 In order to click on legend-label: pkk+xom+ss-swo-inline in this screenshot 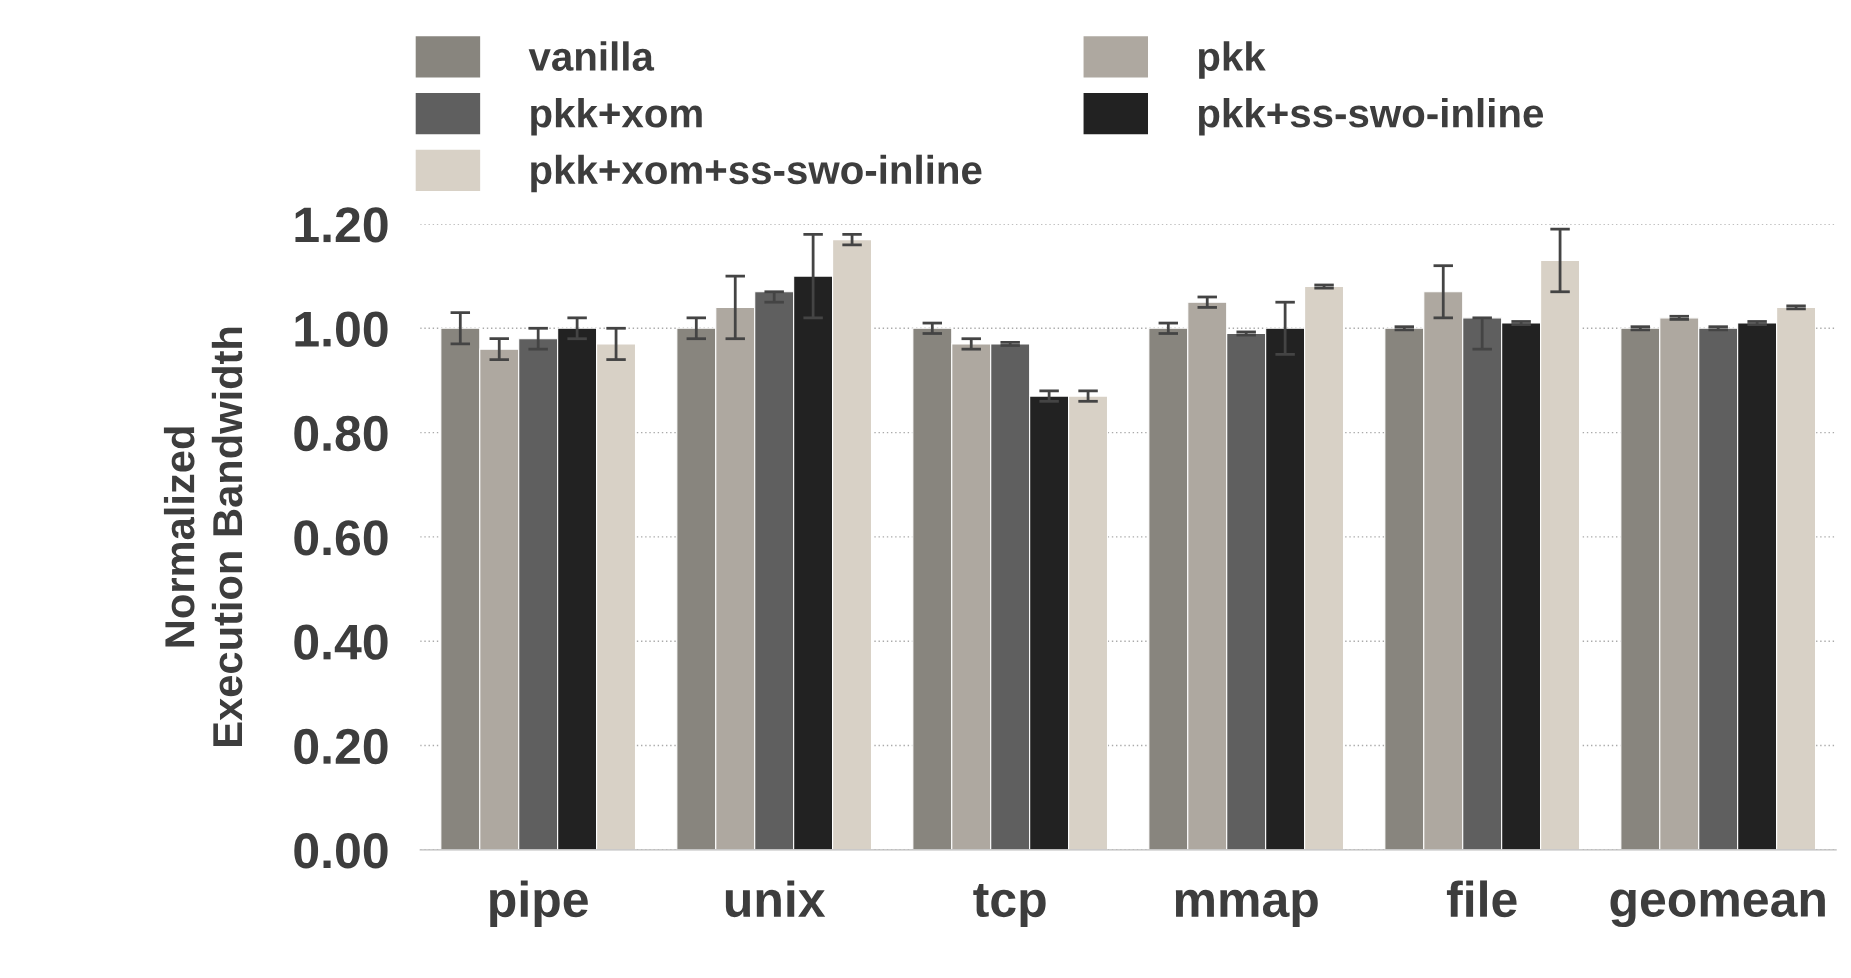, I will do `click(756, 173)`.